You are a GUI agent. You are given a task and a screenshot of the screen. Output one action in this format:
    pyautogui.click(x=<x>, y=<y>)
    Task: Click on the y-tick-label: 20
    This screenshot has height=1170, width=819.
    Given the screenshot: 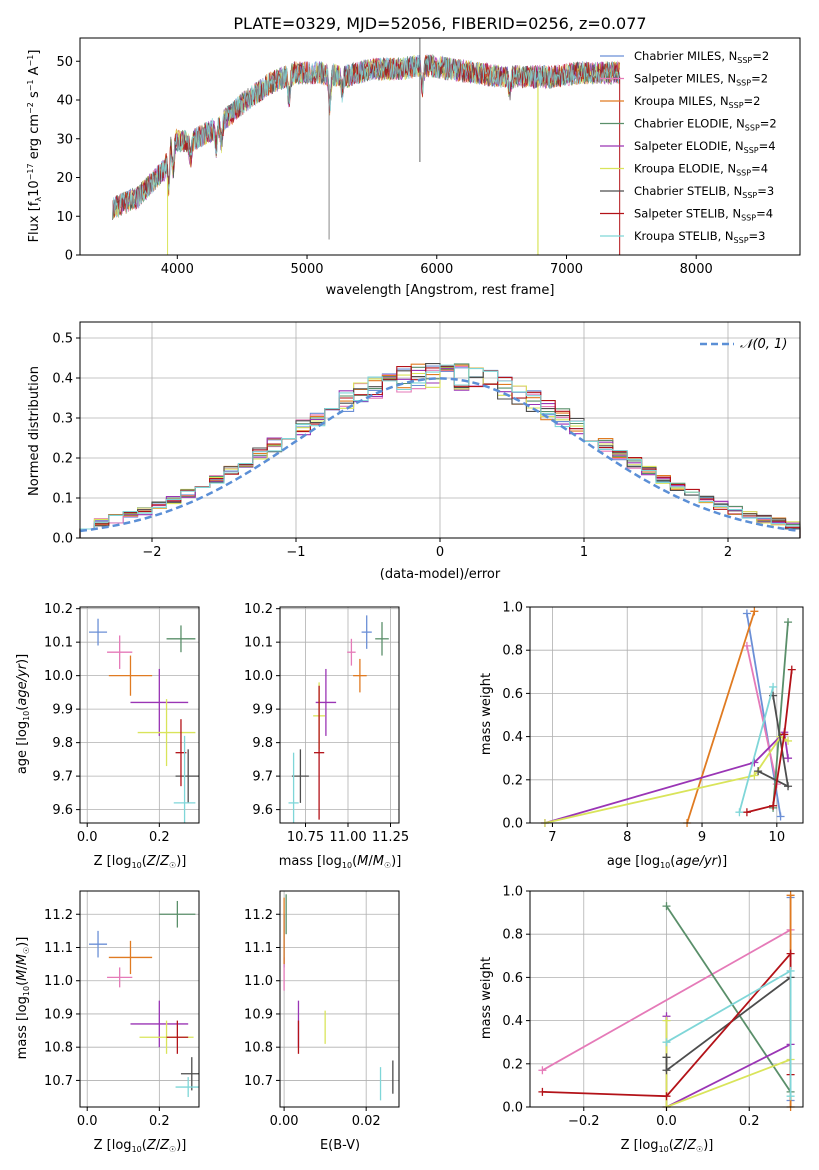 What is the action you would take?
    pyautogui.click(x=64, y=178)
    